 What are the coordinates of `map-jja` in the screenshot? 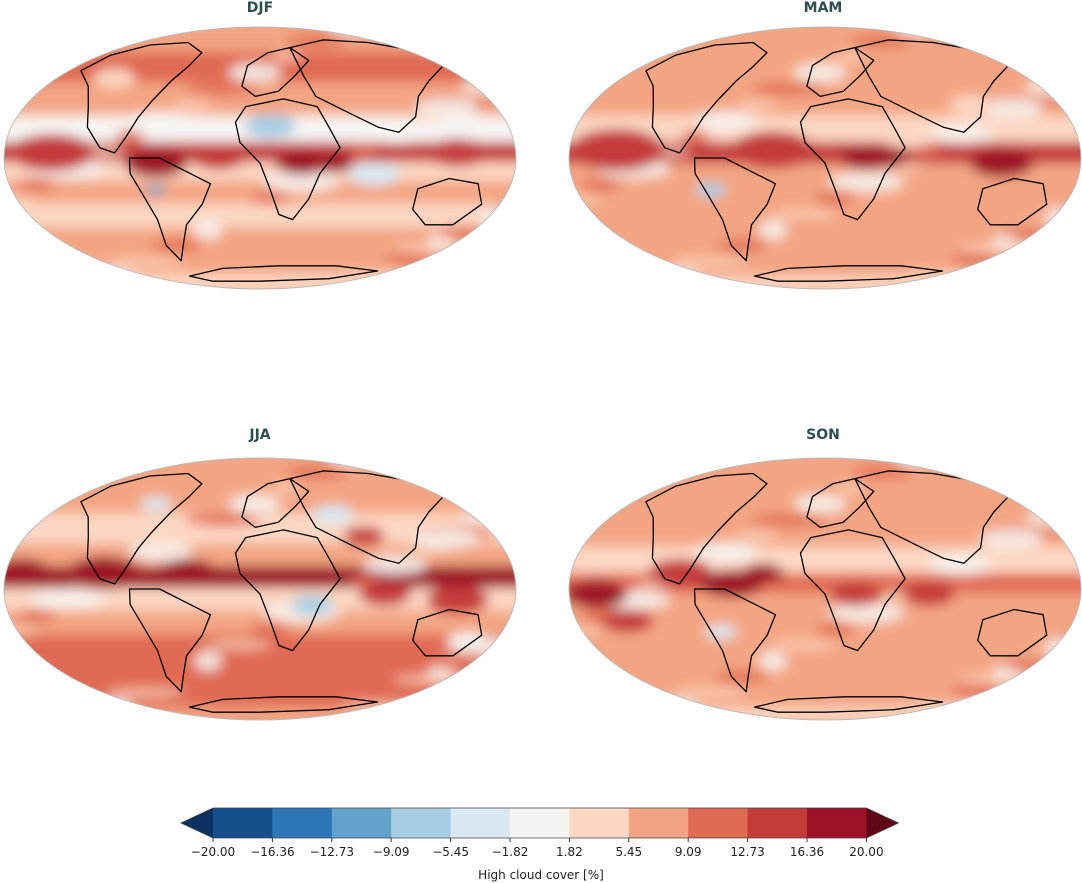 It's located at (260, 589).